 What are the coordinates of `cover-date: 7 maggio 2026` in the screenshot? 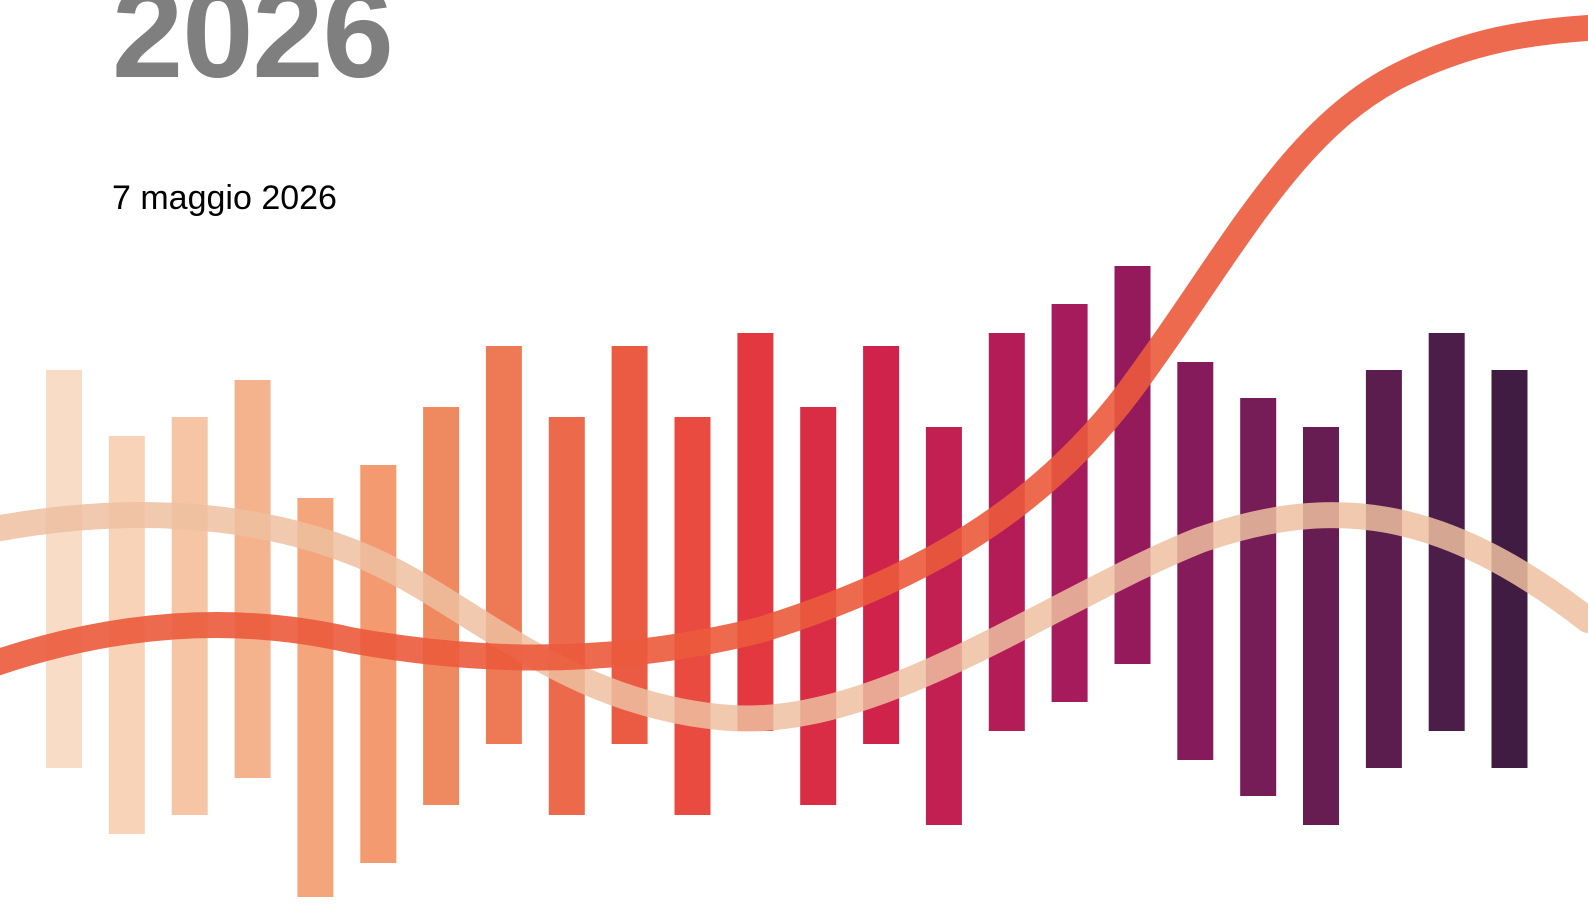 It's located at (224, 198).